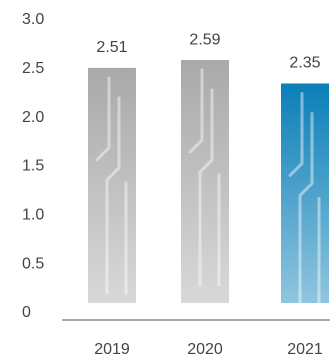  Describe the element at coordinates (304, 63) in the screenshot. I see `value-label: 2.35` at that location.